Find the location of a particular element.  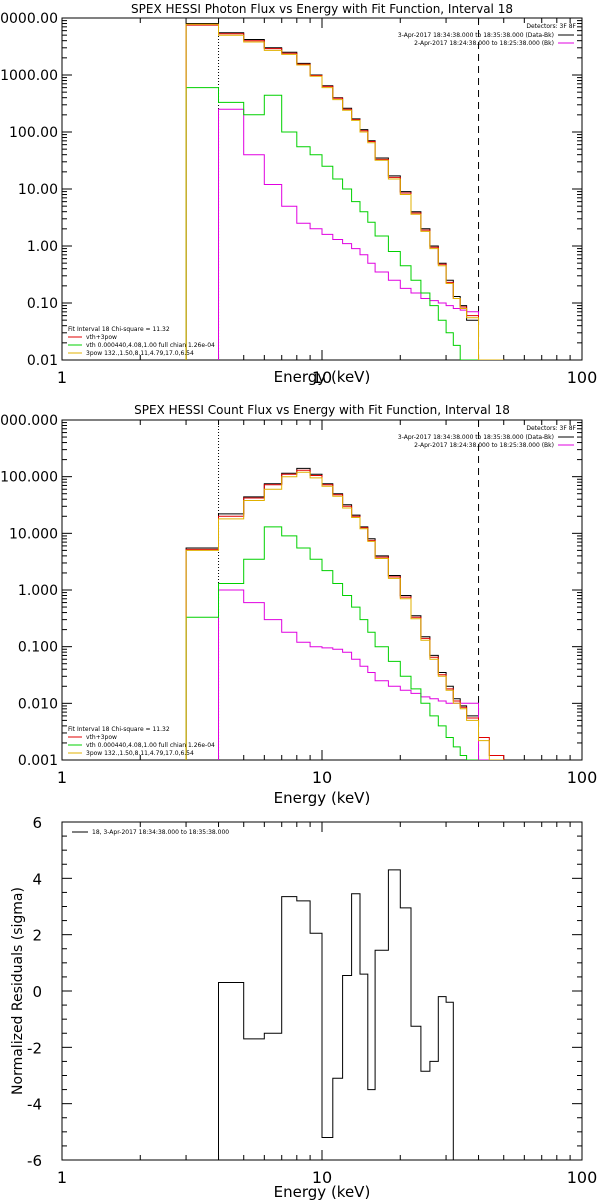

y-tick-label: 0 is located at coordinates (37, 992).